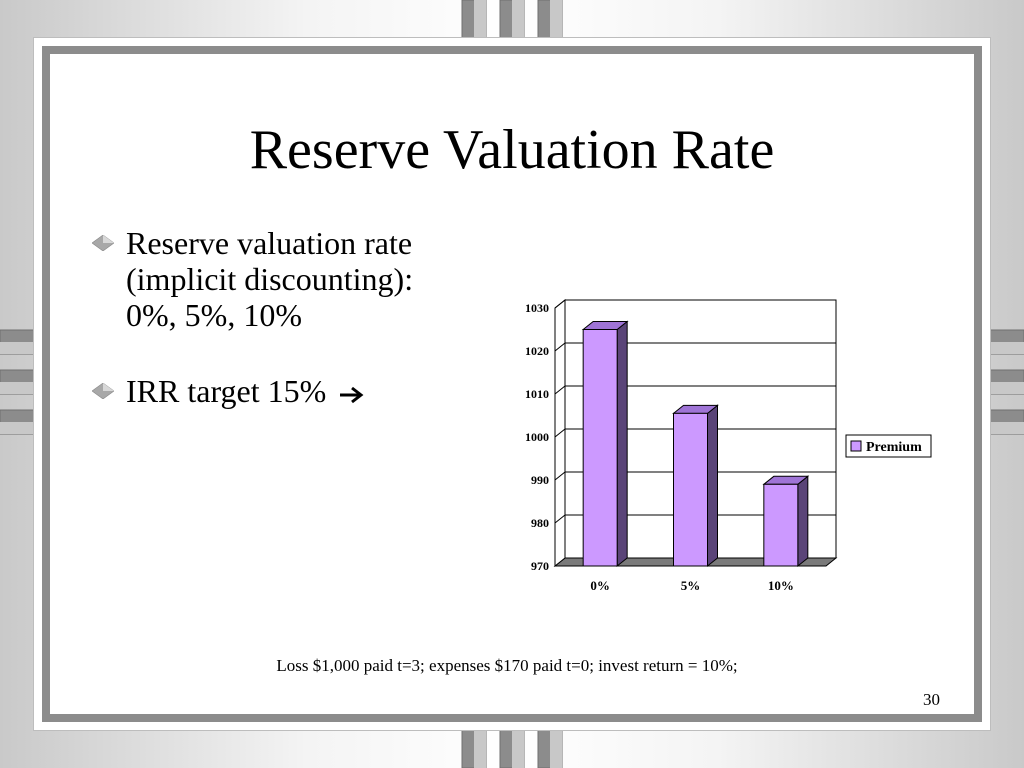 The width and height of the screenshot is (1024, 768). What do you see at coordinates (691, 584) in the screenshot?
I see `x-tick-label: 5%` at bounding box center [691, 584].